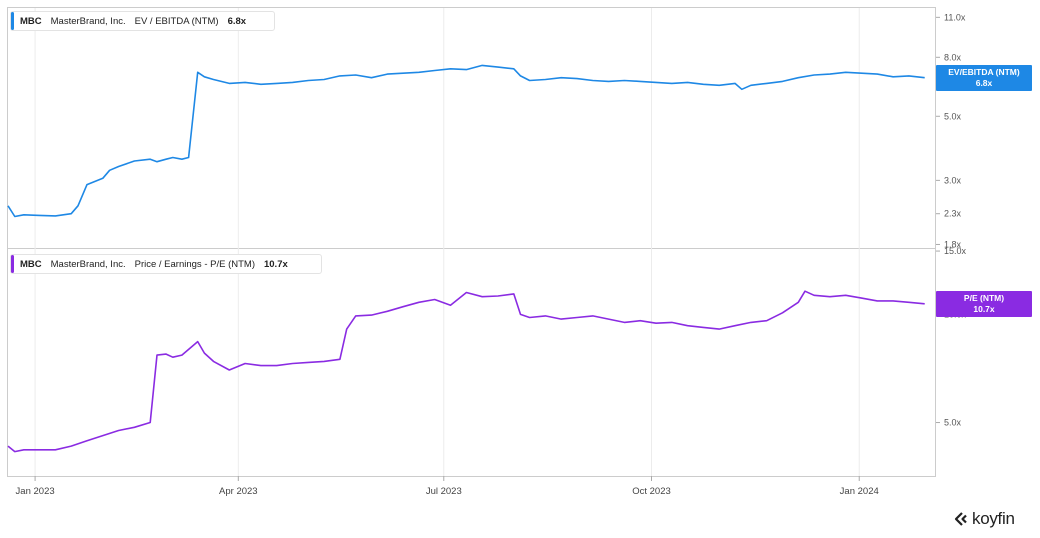 The image size is (1040, 538). Describe the element at coordinates (953, 244) in the screenshot. I see `y-tick-label: 1.8x` at that location.